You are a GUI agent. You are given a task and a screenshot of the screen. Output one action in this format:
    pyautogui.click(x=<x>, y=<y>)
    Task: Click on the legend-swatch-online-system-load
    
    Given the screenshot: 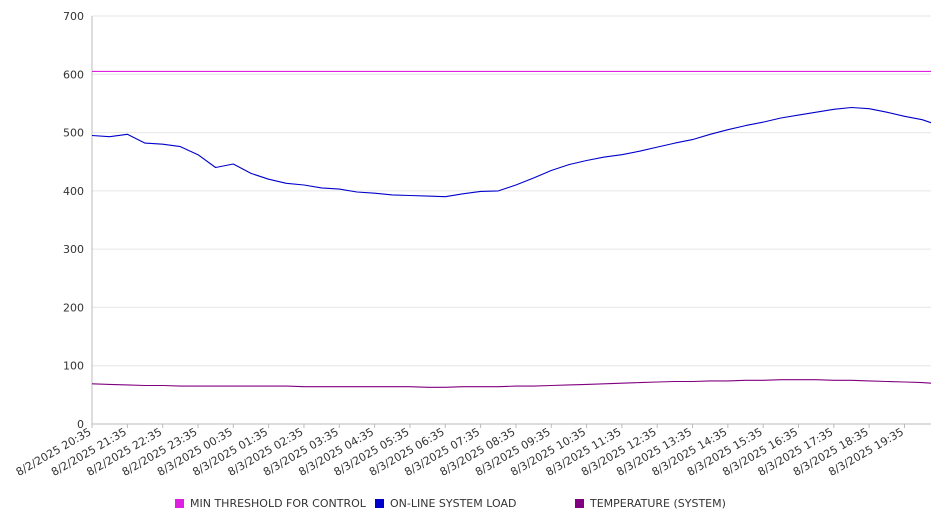 What is the action you would take?
    pyautogui.click(x=379, y=503)
    